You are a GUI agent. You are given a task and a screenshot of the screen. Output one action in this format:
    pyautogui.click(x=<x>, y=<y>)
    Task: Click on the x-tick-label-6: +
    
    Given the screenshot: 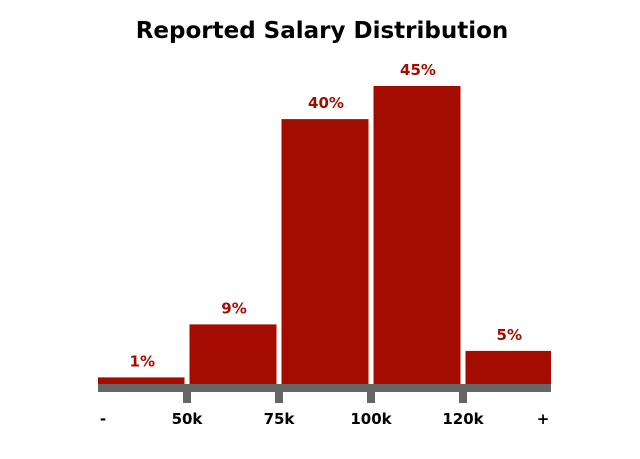 What is the action you would take?
    pyautogui.click(x=543, y=419)
    